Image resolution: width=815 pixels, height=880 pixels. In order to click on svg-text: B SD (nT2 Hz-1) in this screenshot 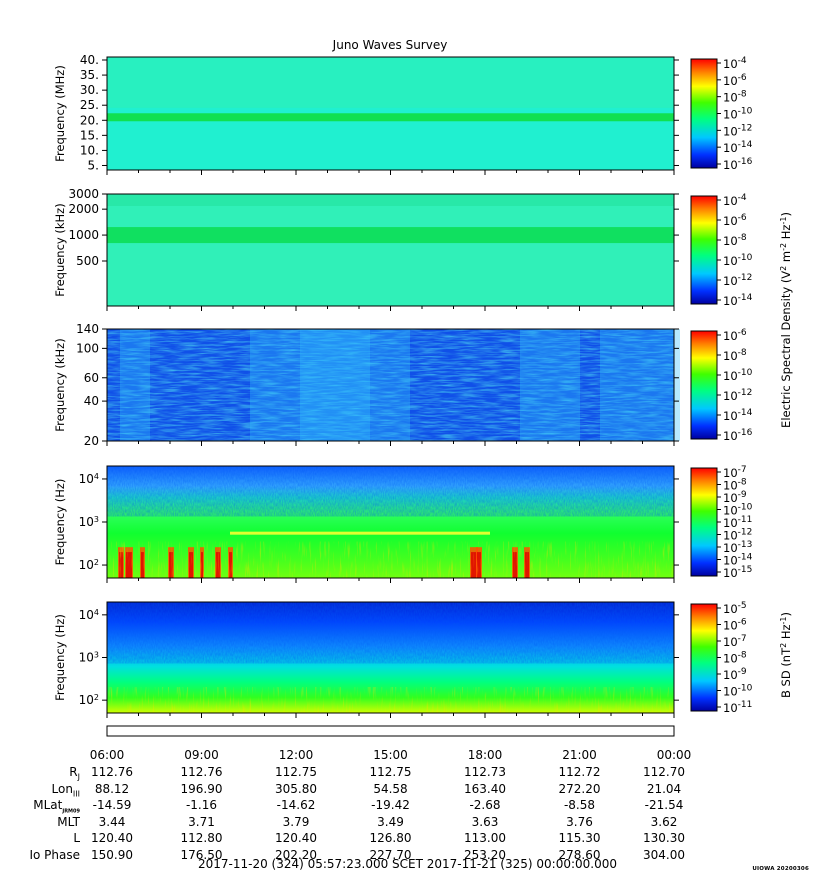, I will do `click(786, 655)`.